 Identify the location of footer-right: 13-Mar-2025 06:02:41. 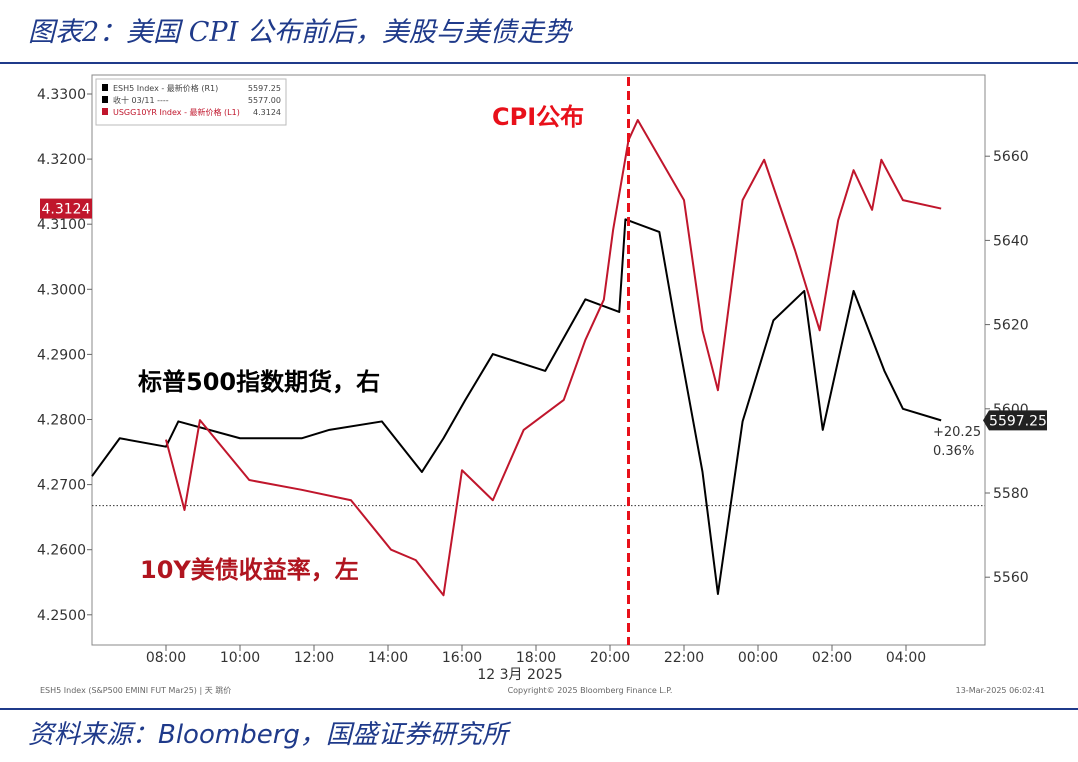
(1000, 690).